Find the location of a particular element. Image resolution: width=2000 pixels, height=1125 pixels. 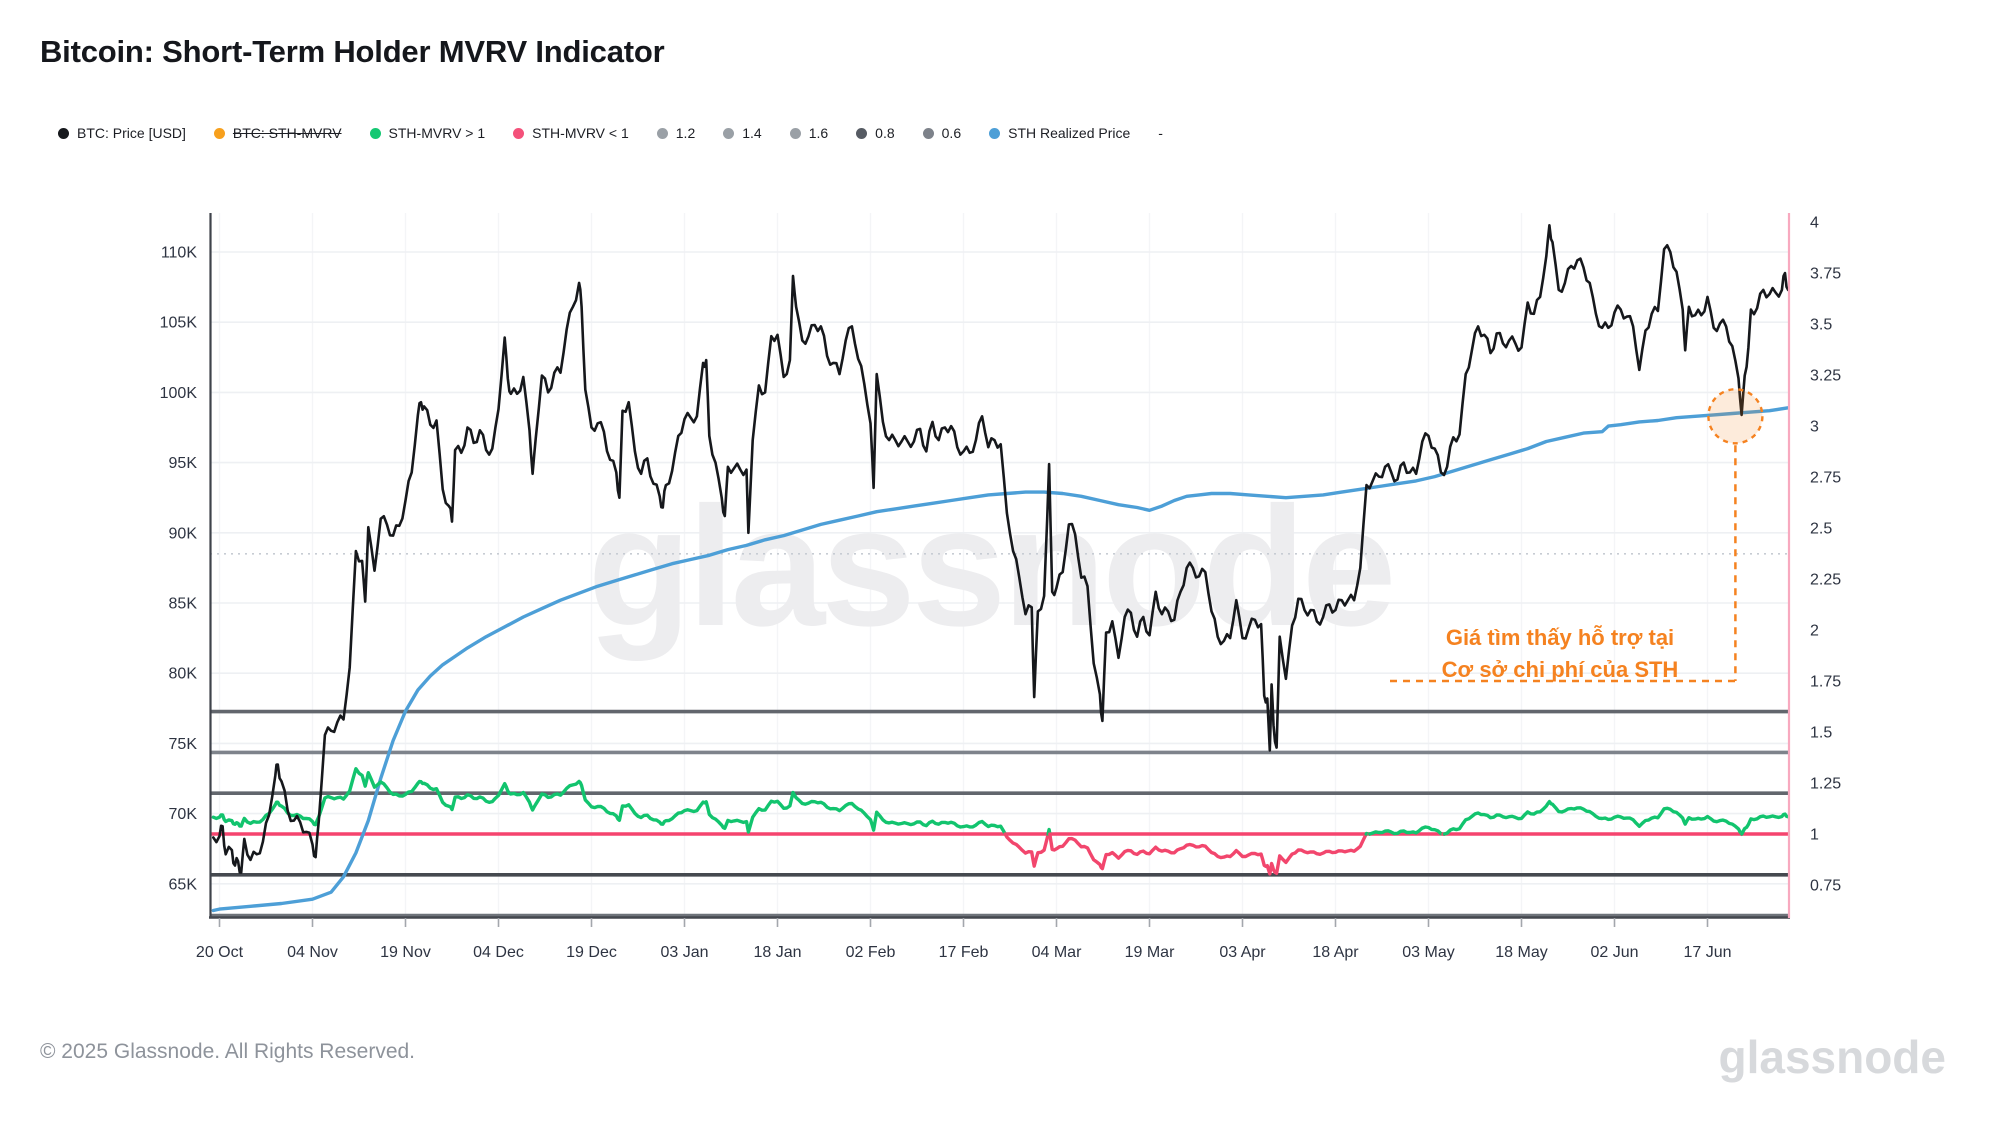

x-axis-label: 19 Dec is located at coordinates (591, 952).